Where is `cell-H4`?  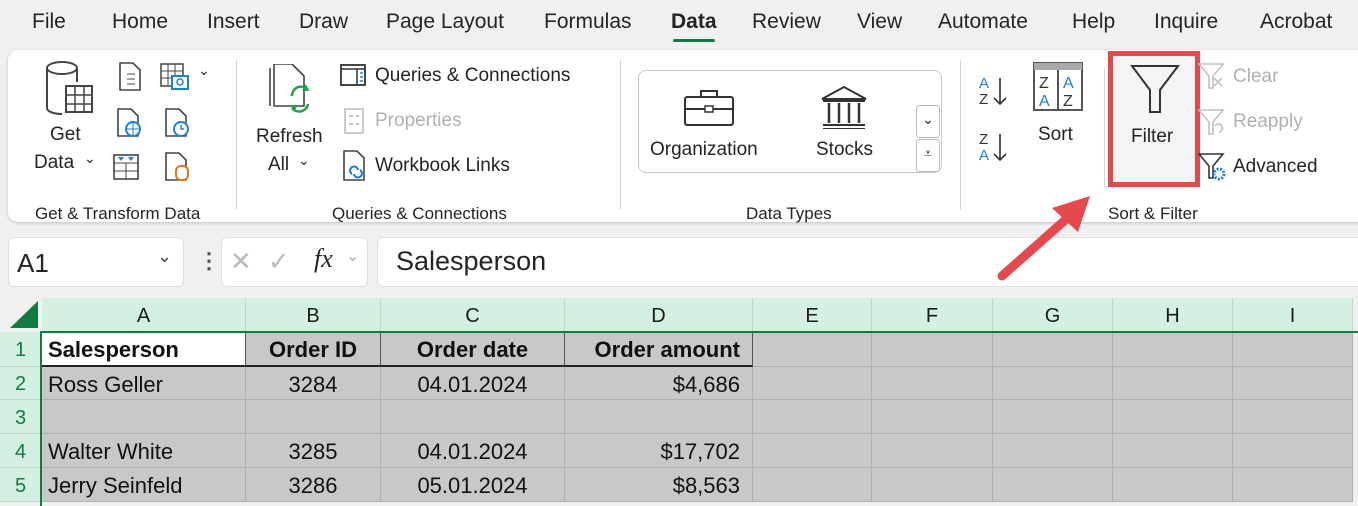
cell-H4 is located at coordinates (1173, 451).